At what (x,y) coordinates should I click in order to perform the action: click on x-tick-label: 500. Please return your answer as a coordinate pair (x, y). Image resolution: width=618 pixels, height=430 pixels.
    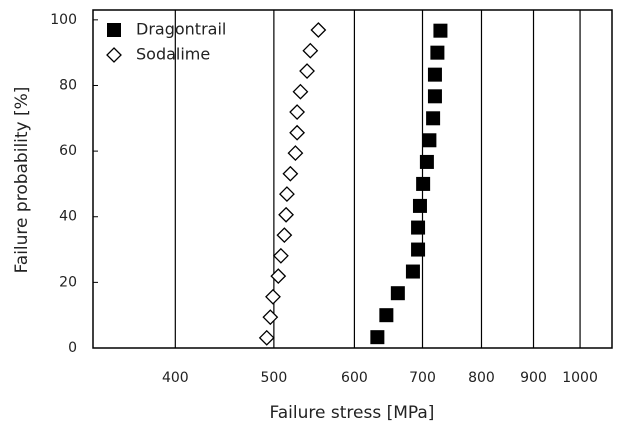
    Looking at the image, I should click on (274, 378).